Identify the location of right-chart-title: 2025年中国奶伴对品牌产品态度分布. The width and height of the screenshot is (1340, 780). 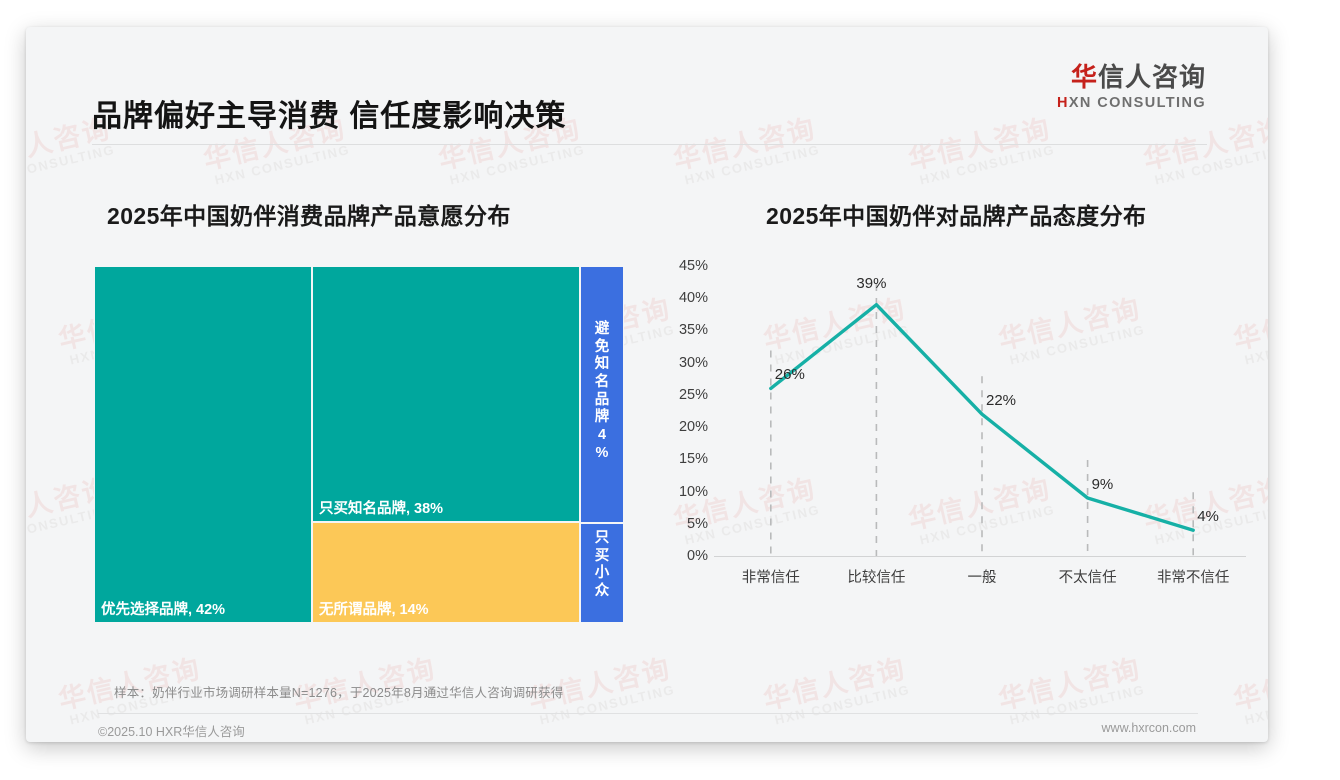
(956, 216).